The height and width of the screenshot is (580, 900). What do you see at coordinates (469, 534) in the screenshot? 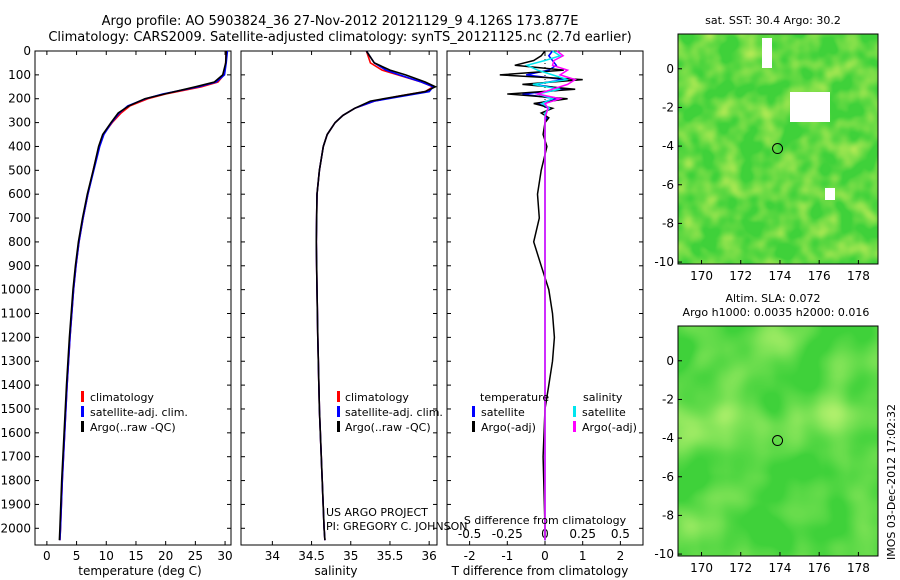
I see `x-top-tick-label: -0.5` at bounding box center [469, 534].